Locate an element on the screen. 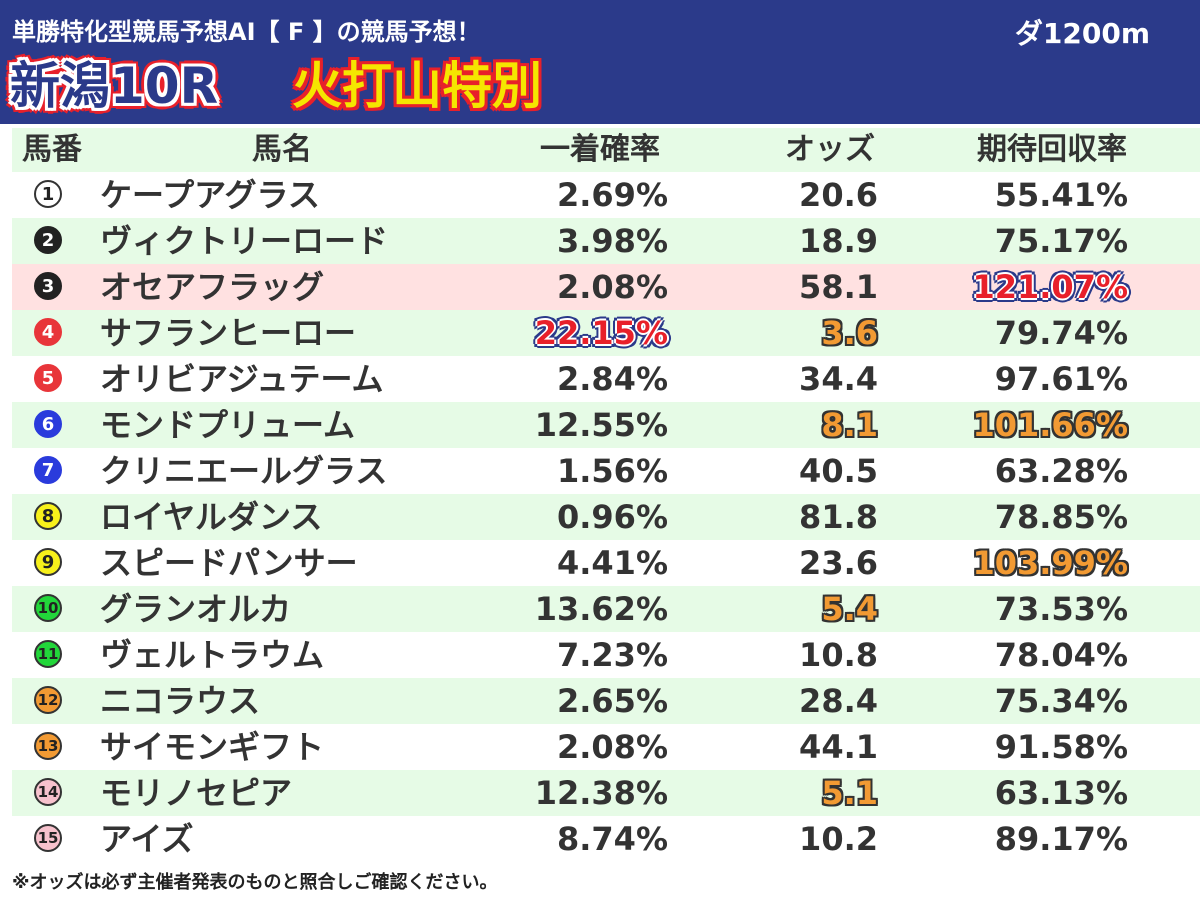  horse-name: ヴィクトリーロード is located at coordinates (244, 241).